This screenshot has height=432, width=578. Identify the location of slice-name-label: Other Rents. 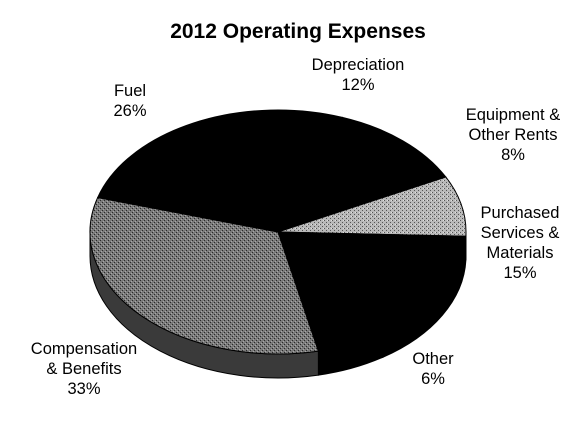
(513, 135).